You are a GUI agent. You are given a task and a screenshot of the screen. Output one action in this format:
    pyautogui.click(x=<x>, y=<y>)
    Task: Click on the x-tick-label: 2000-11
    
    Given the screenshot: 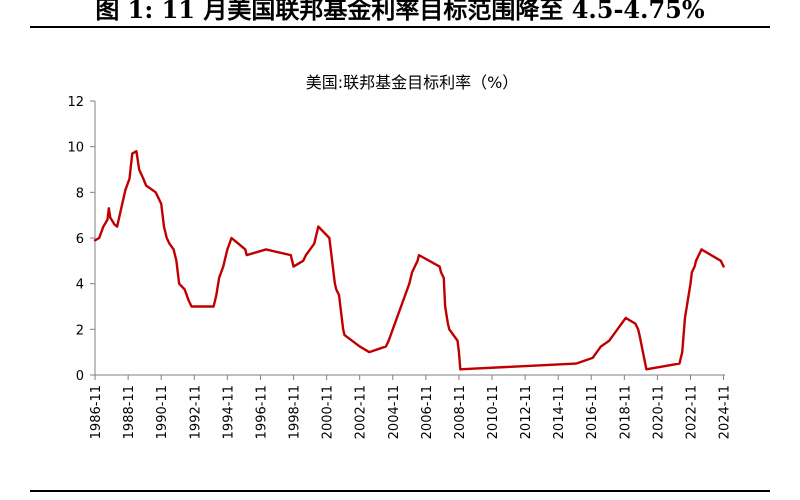 What is the action you would take?
    pyautogui.click(x=328, y=412)
    